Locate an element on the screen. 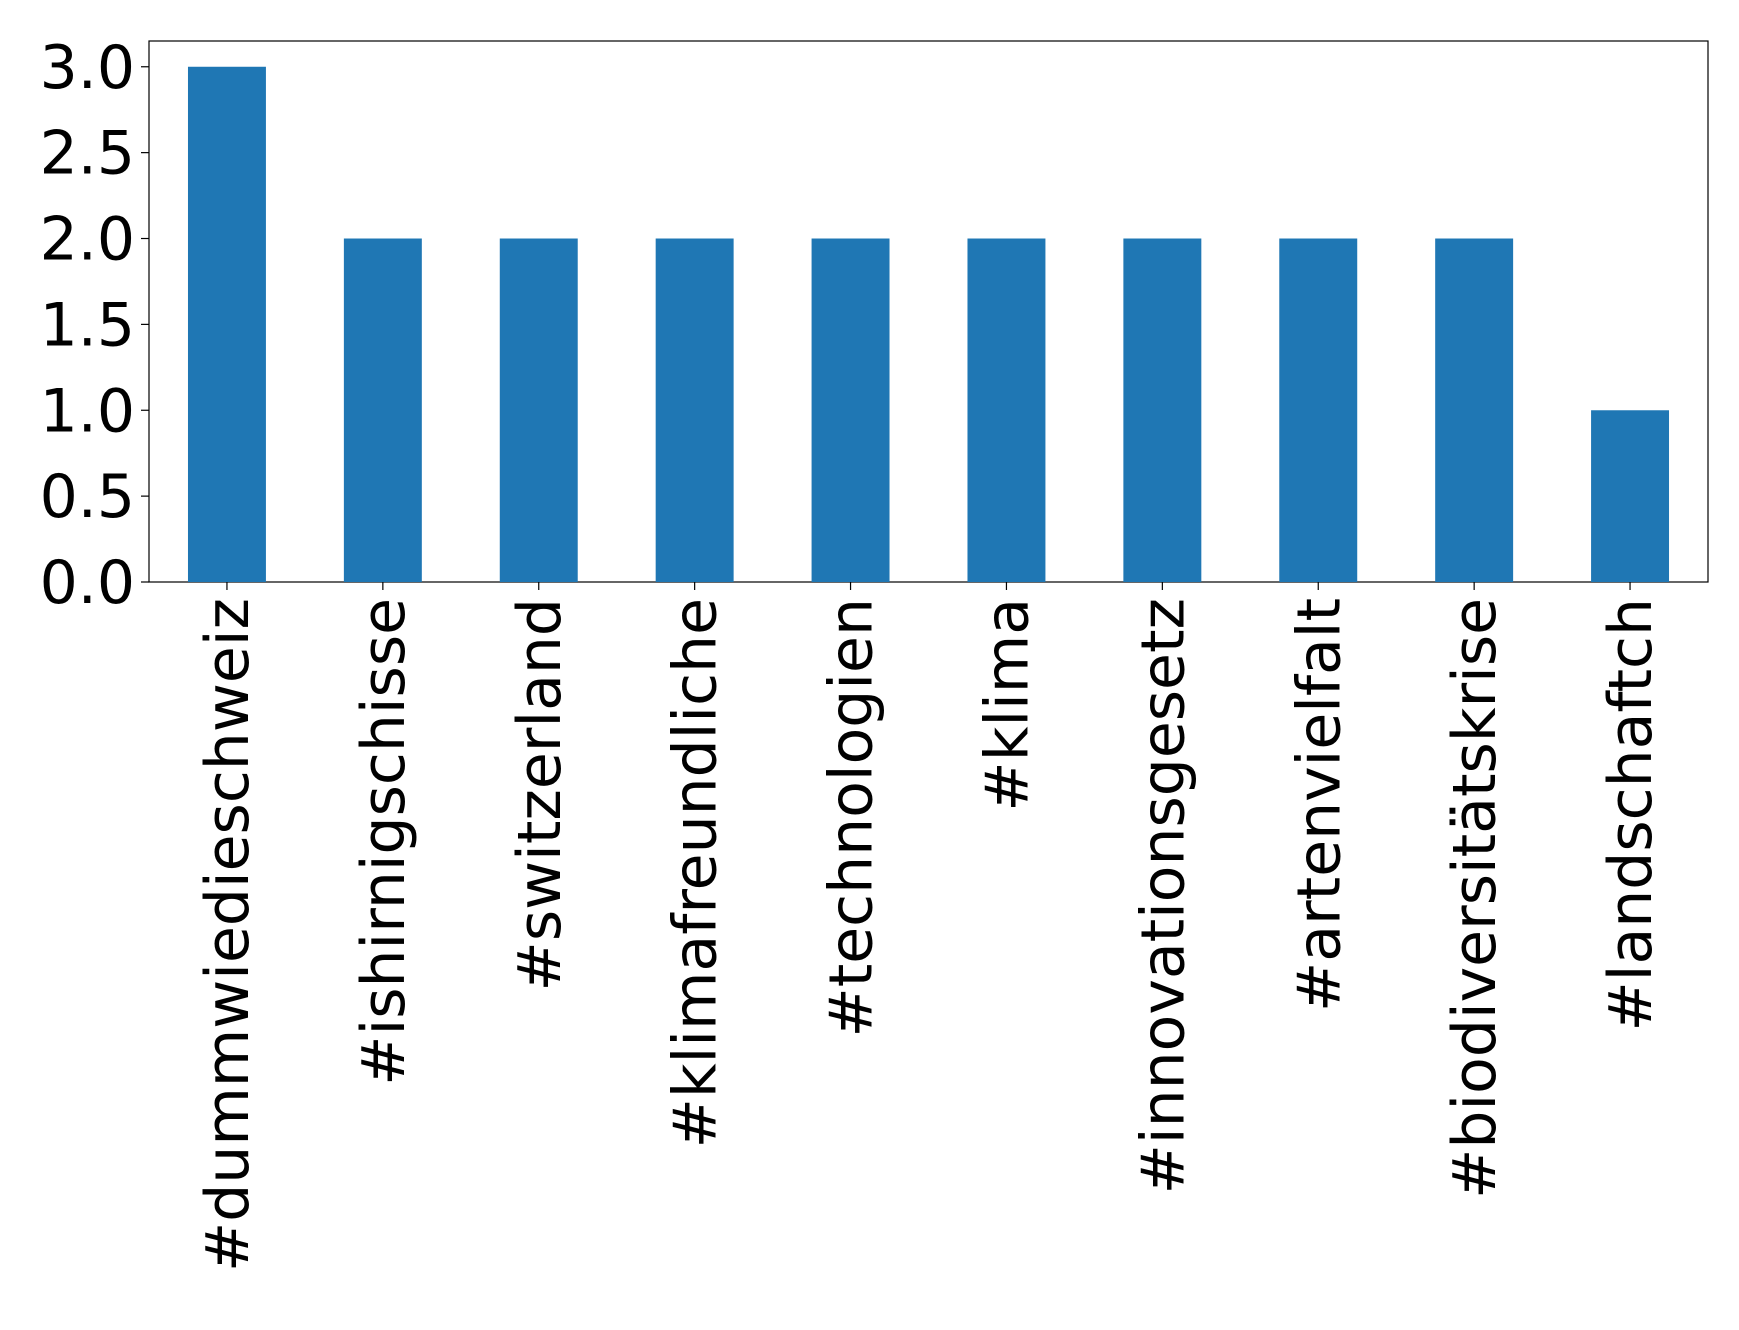 The height and width of the screenshot is (1330, 1739). y-tick-label: 2.0 is located at coordinates (87, 240).